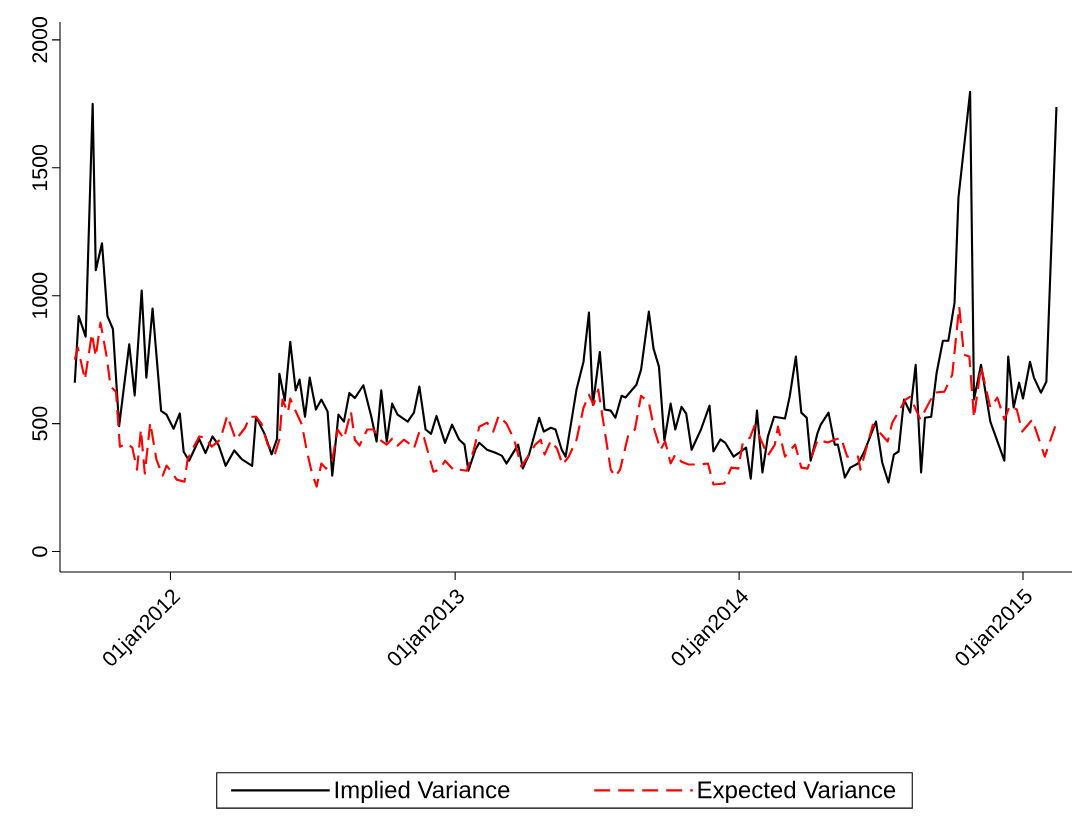 The image size is (1074, 825). What do you see at coordinates (797, 792) in the screenshot?
I see `legend-label: Expected Variance` at bounding box center [797, 792].